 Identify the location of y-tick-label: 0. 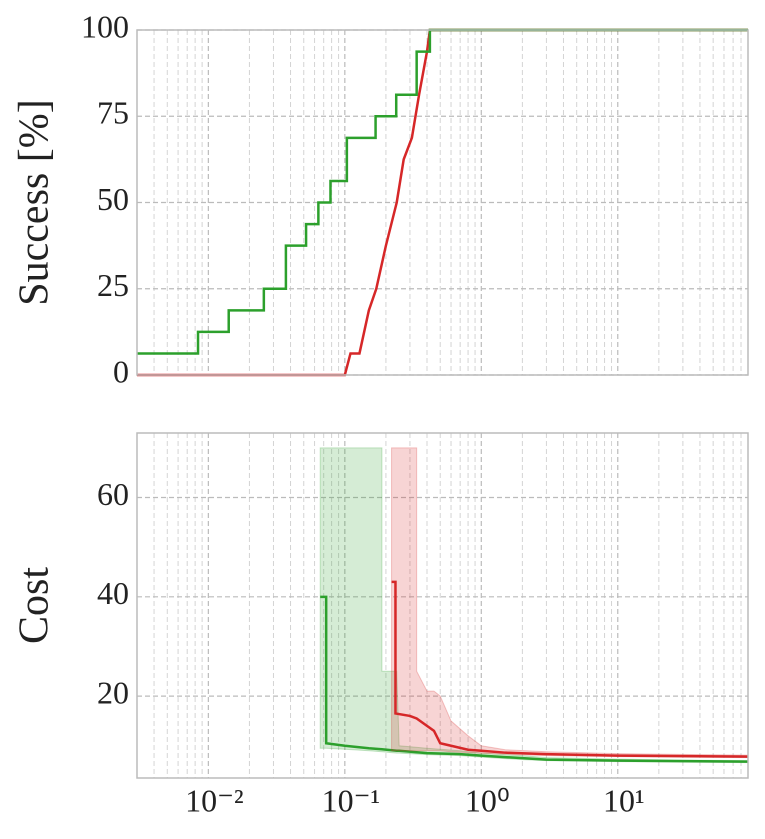
(121, 371).